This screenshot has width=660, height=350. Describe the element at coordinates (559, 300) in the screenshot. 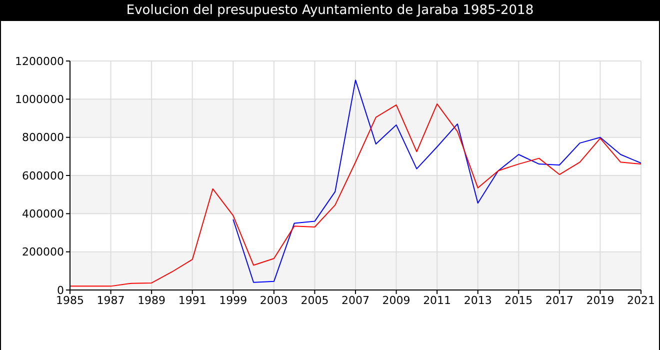

I see `x-tick-label: 2017` at that location.